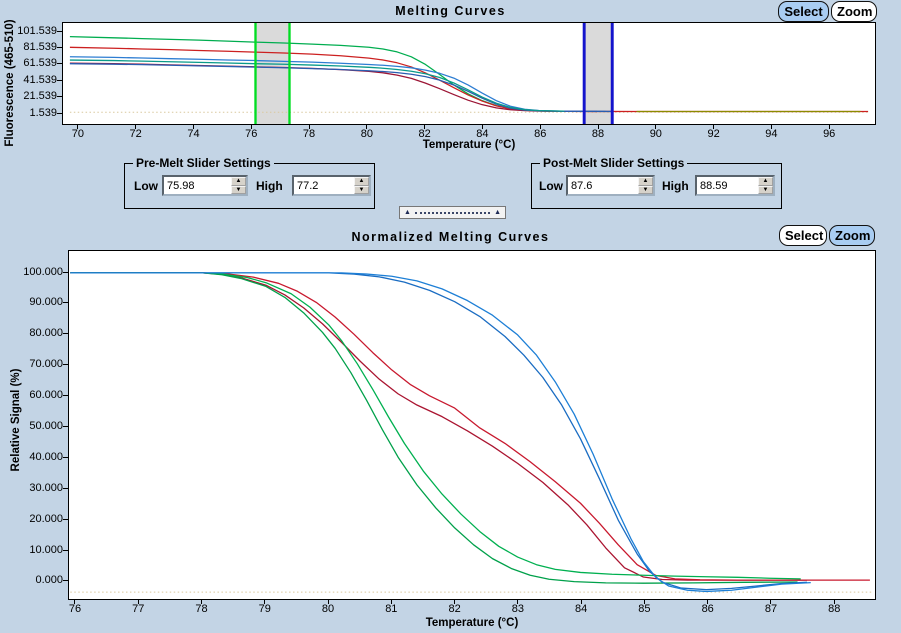  I want to click on x-tick-label: 81, so click(391, 609).